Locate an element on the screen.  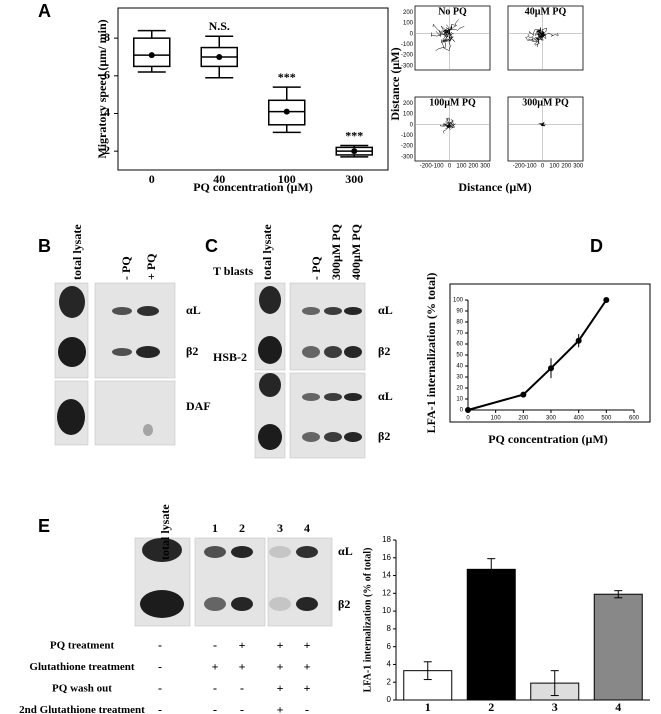
y-tick-label: 2 is located at coordinates (107, 150).